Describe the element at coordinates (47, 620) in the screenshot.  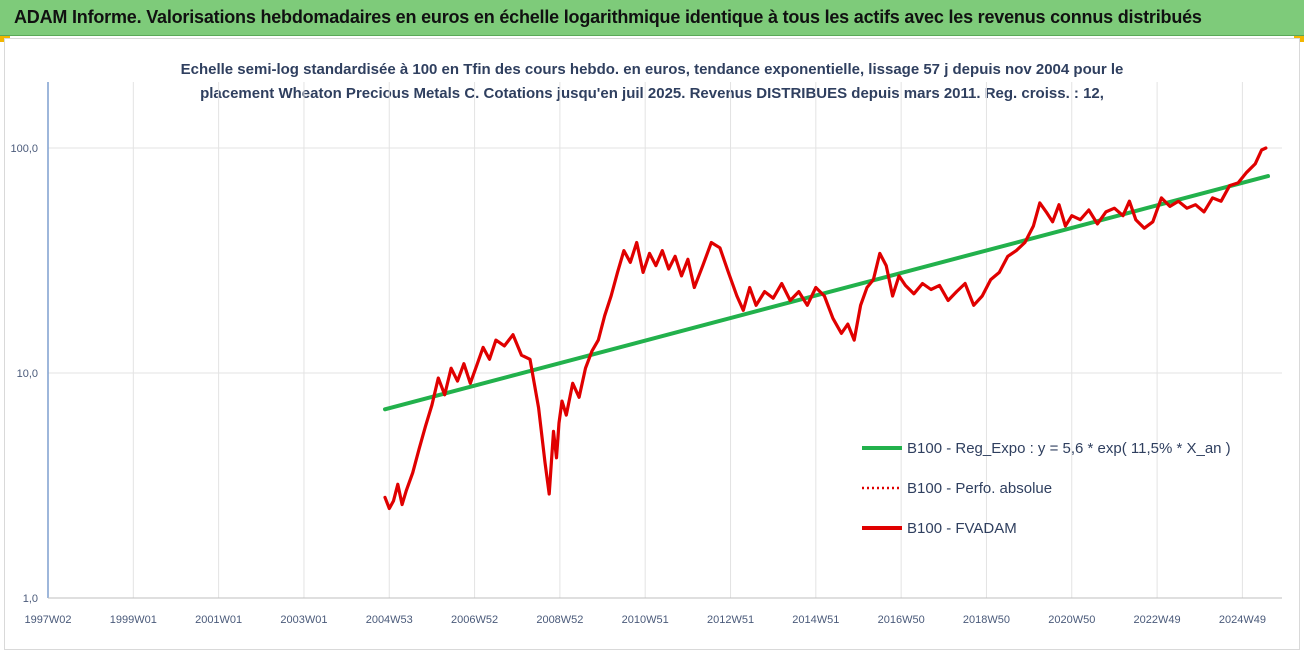
I see `x-tick-label: 1997W02` at that location.